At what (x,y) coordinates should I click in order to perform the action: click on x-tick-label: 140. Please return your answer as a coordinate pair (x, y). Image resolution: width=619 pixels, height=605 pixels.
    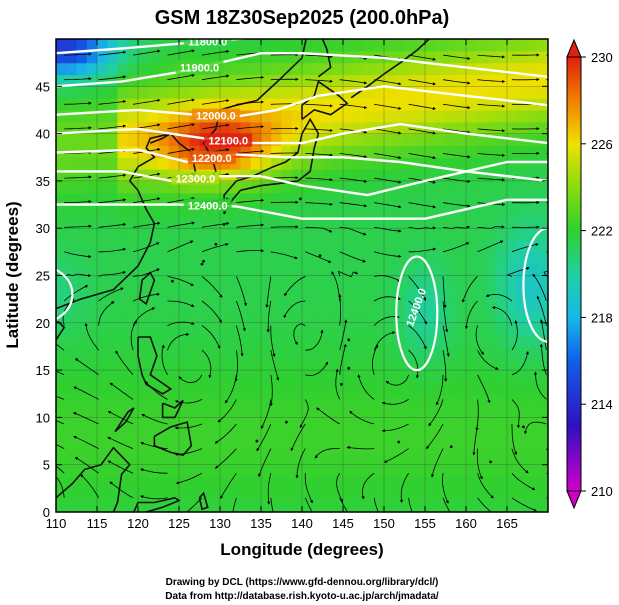
    Looking at the image, I should click on (302, 523).